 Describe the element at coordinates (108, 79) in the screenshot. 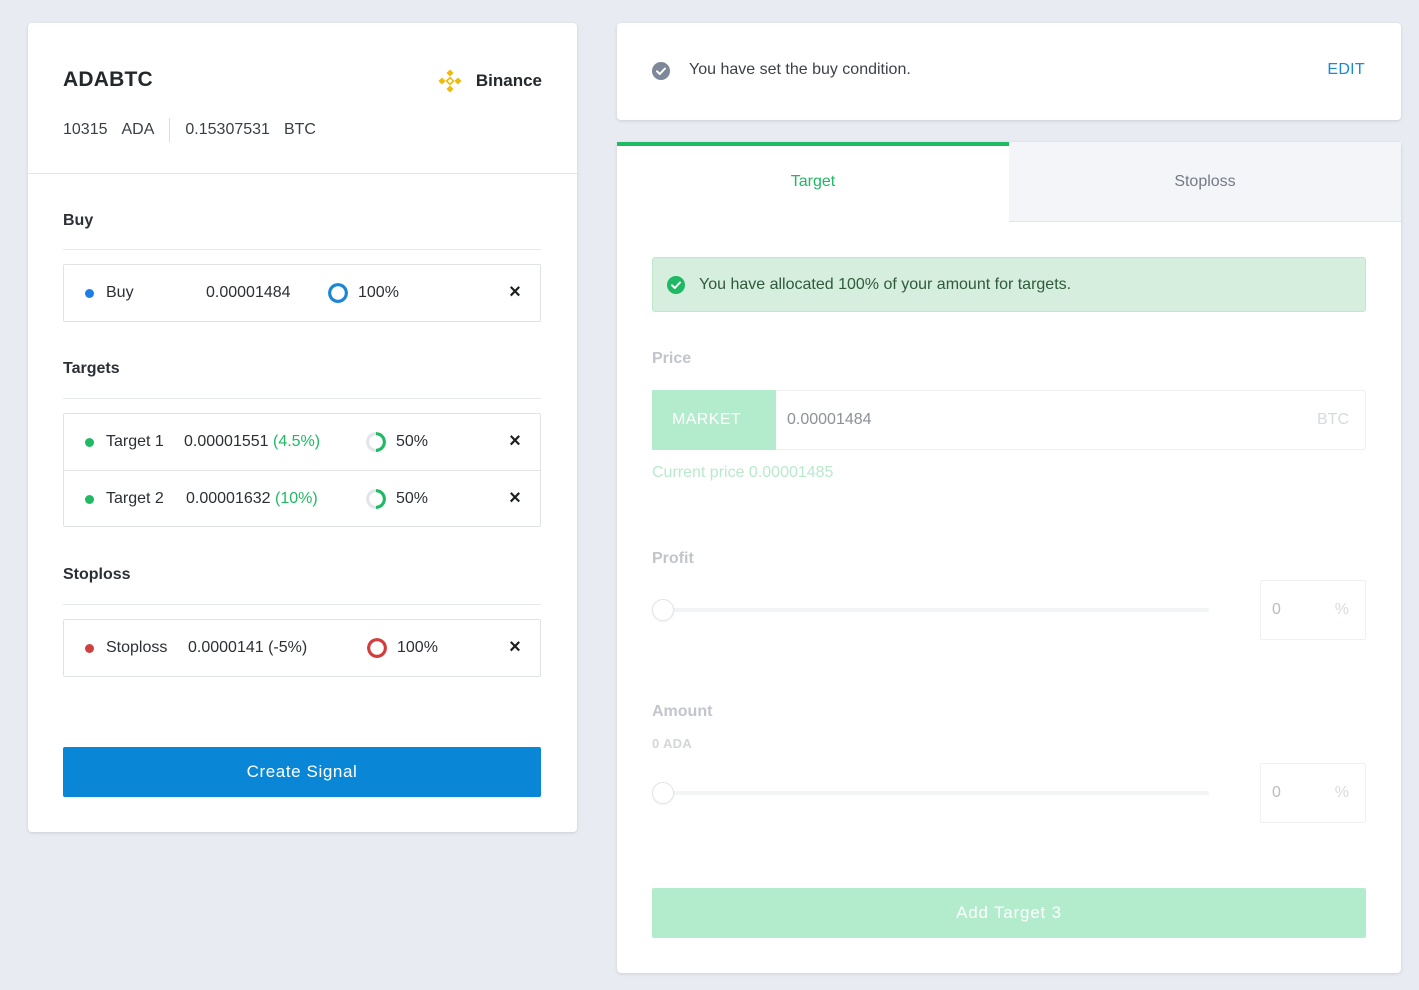

I see `pair-title: ADABTC` at that location.